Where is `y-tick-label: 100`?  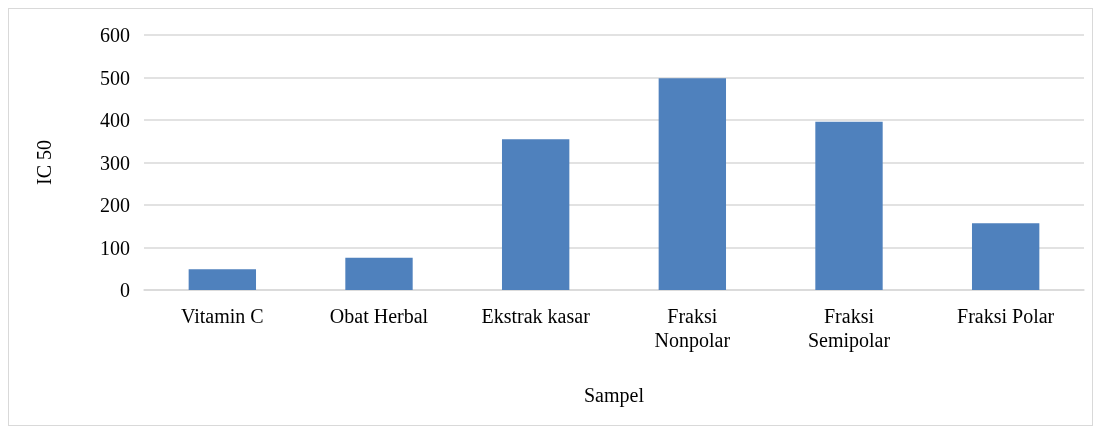 y-tick-label: 100 is located at coordinates (115, 247).